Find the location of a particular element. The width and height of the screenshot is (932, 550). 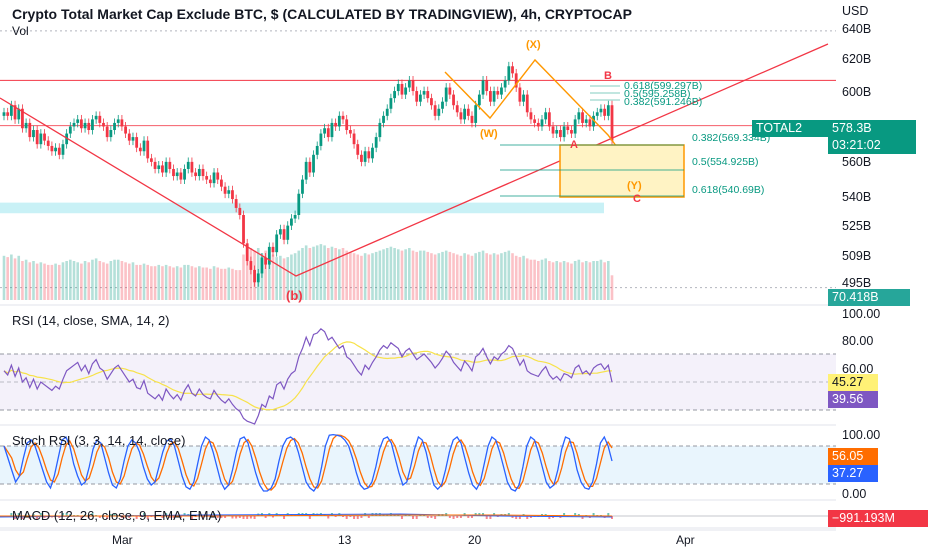

fib-lower-0618: 0.618(540.69B) is located at coordinates (728, 190).